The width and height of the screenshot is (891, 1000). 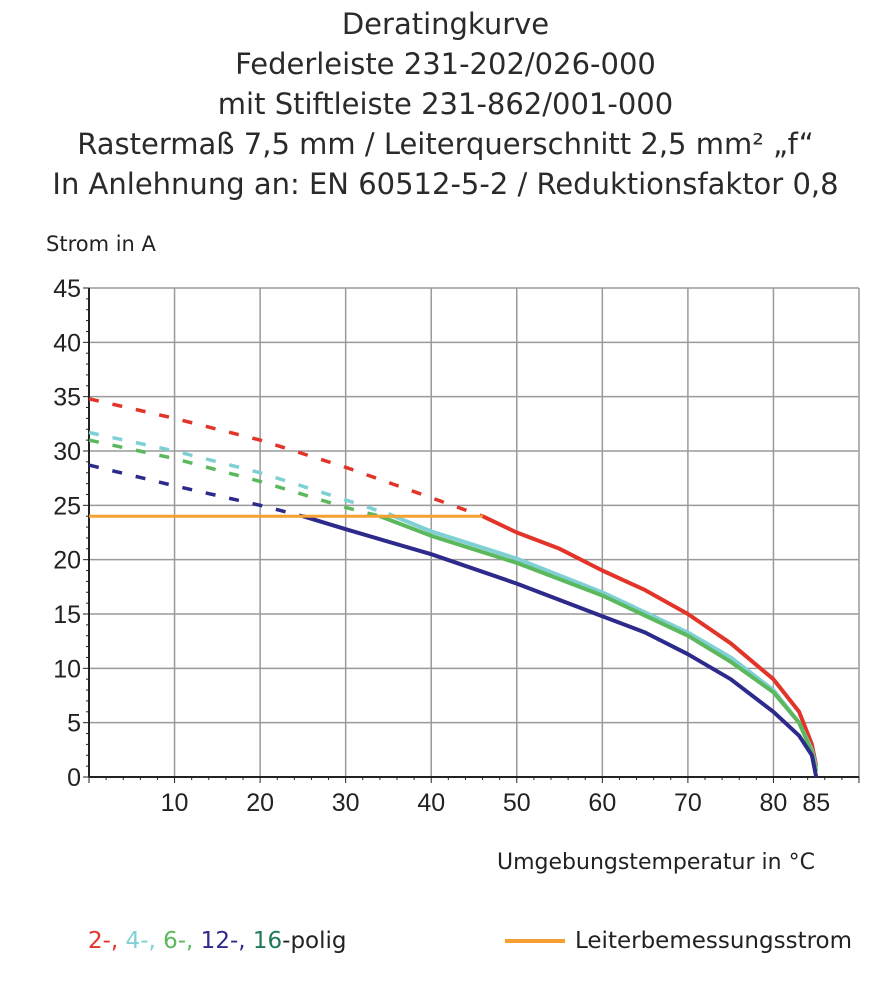 I want to click on x-tick-label: 10, so click(x=175, y=803).